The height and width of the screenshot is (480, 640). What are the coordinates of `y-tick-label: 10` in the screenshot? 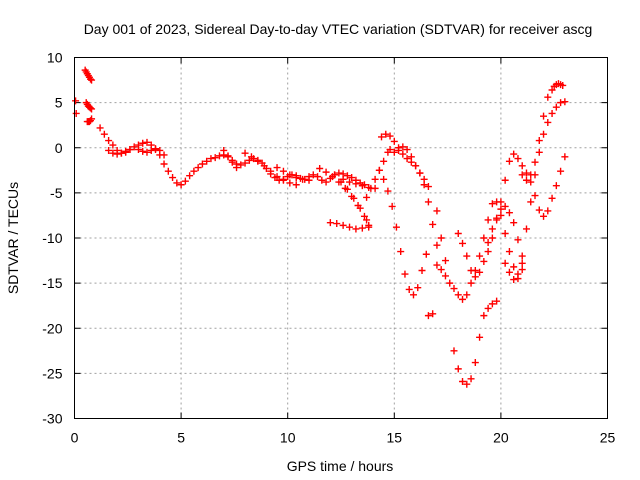 It's located at (55, 58).